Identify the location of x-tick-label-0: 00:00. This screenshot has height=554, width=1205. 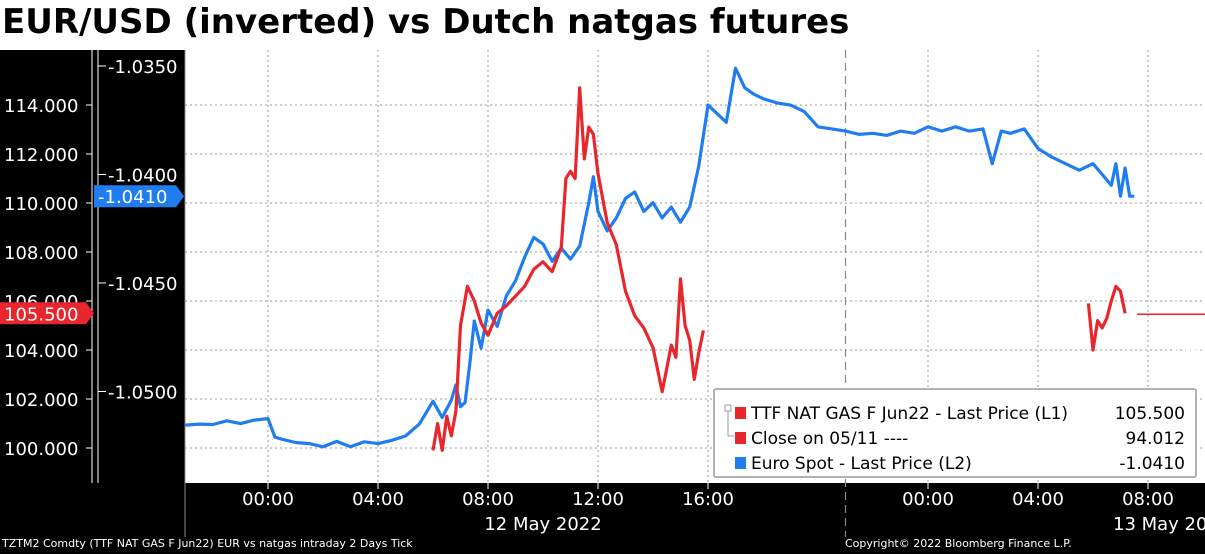
(268, 499).